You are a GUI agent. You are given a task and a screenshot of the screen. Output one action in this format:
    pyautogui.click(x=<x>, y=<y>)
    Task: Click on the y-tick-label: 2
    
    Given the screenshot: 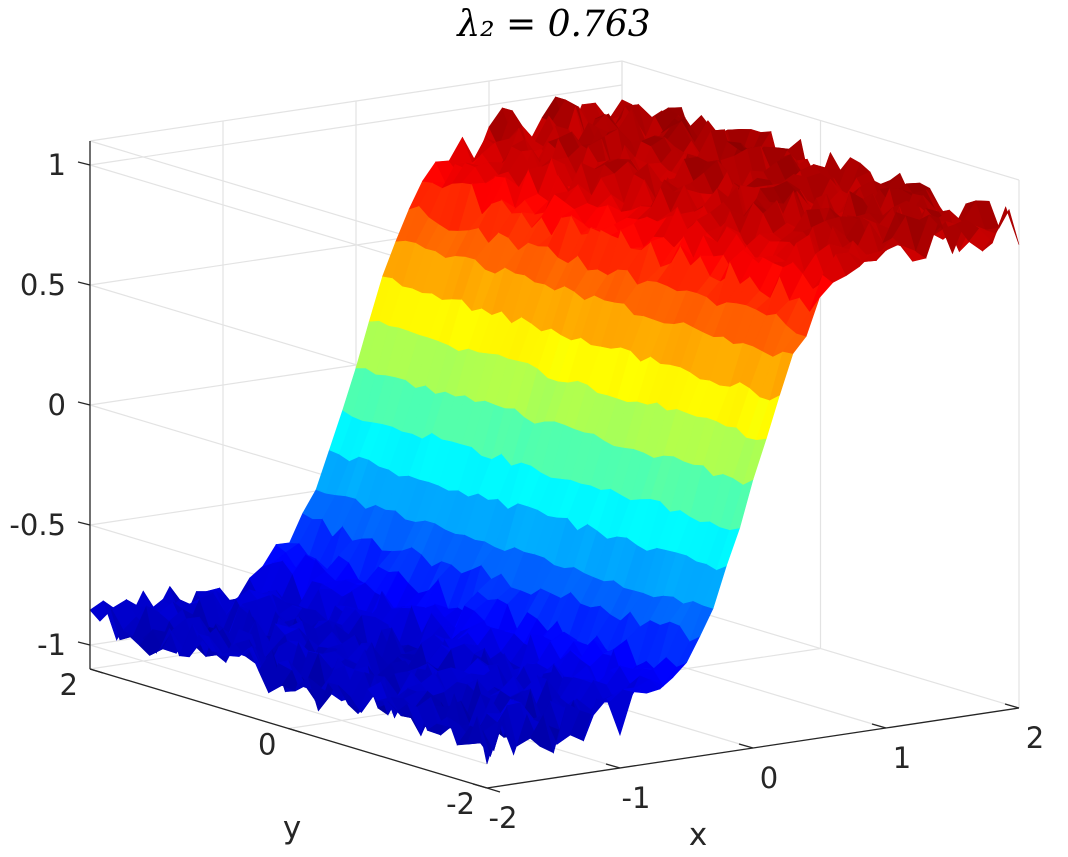 What is the action you would take?
    pyautogui.click(x=69, y=685)
    